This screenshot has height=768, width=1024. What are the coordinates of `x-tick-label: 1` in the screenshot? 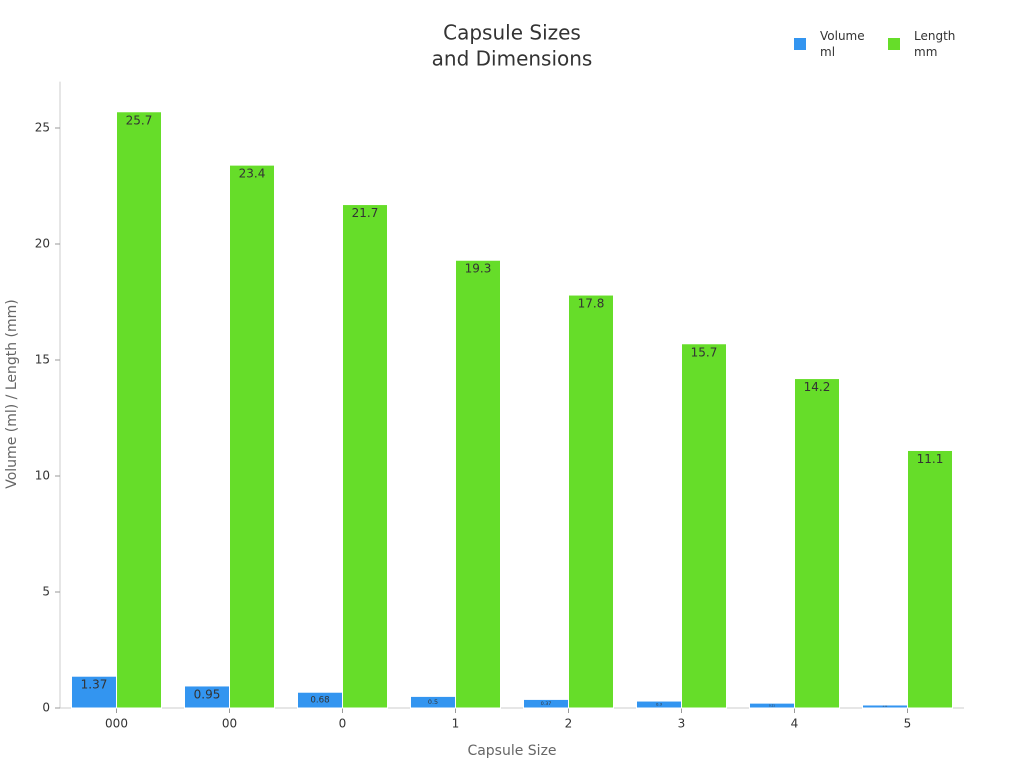 It's located at (456, 724).